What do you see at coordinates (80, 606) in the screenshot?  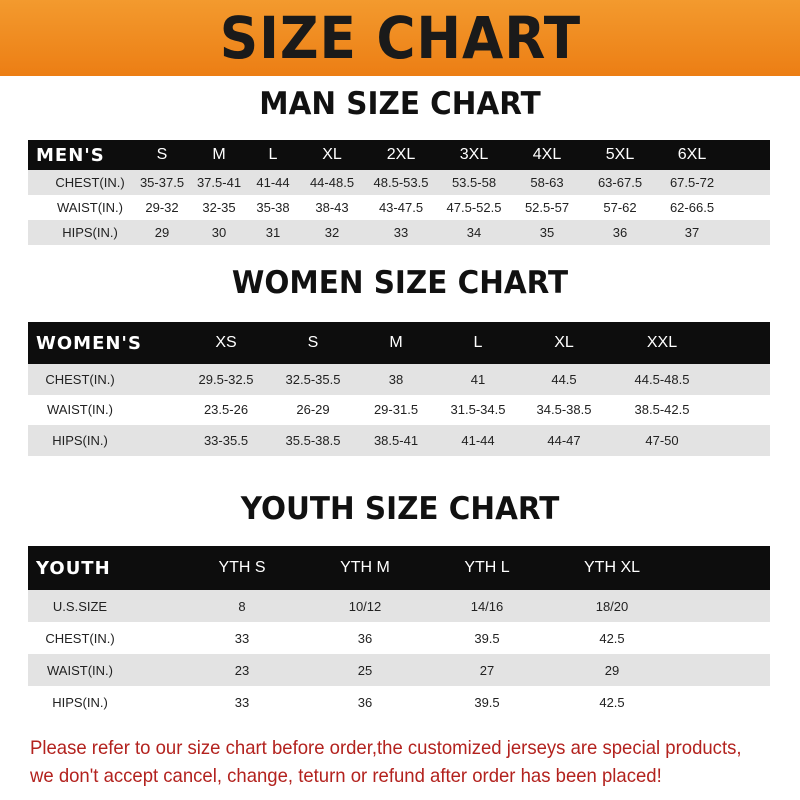 I see `row-label: U.S.SIZE` at bounding box center [80, 606].